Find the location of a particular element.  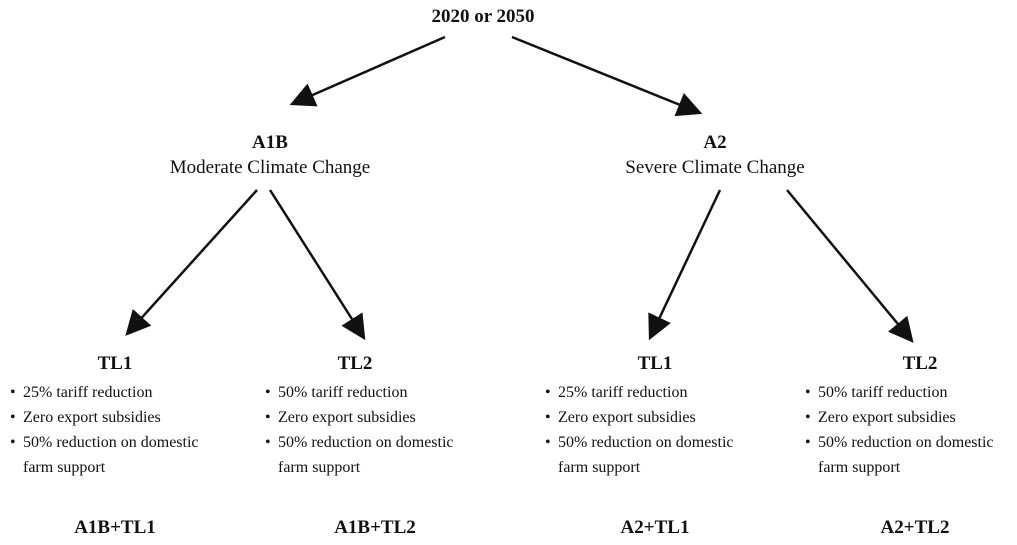

result-label: A2+TL2 is located at coordinates (915, 527).